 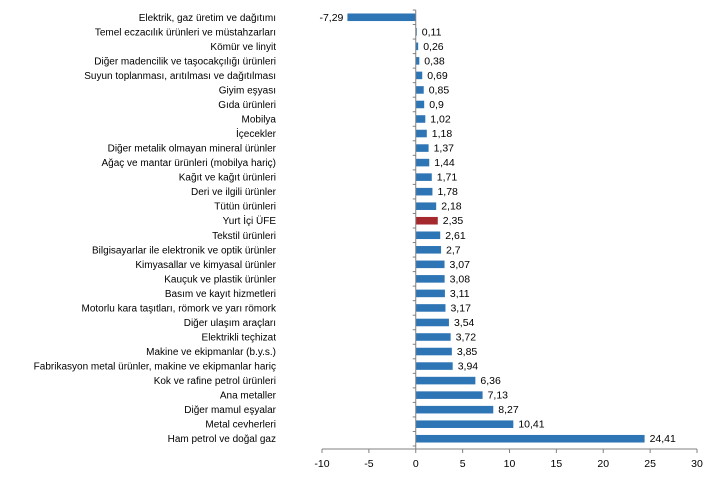 I want to click on x-tick-label: 20, so click(x=603, y=464).